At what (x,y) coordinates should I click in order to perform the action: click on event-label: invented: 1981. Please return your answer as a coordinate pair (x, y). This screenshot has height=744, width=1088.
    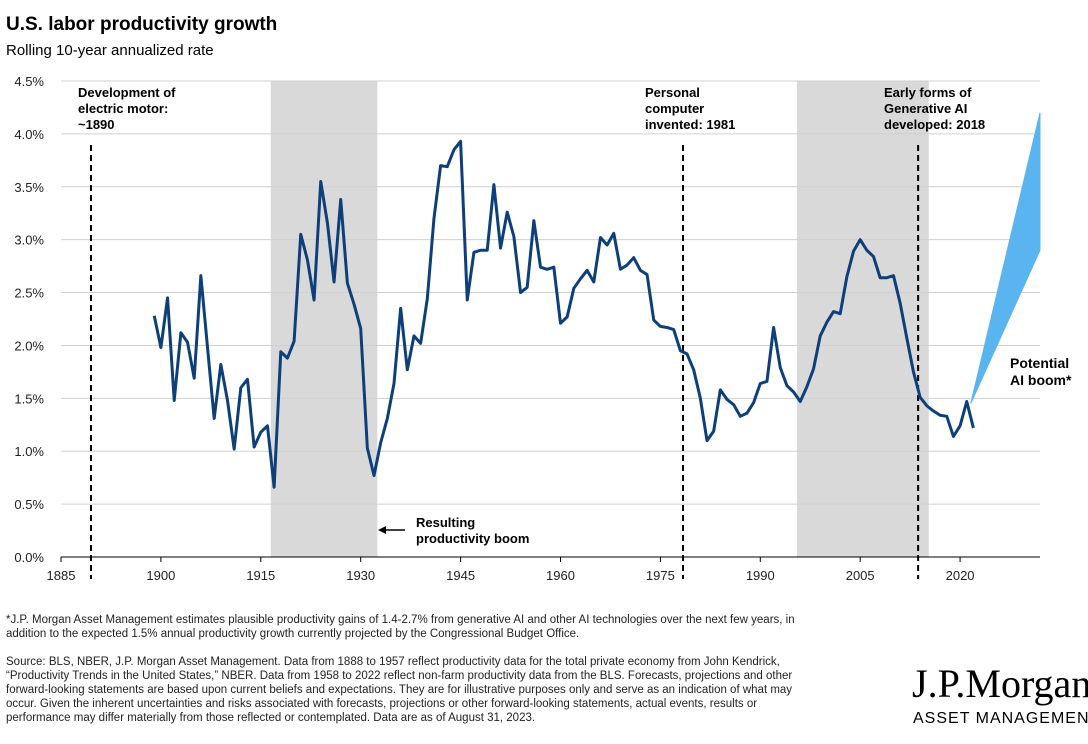
    Looking at the image, I should click on (690, 124).